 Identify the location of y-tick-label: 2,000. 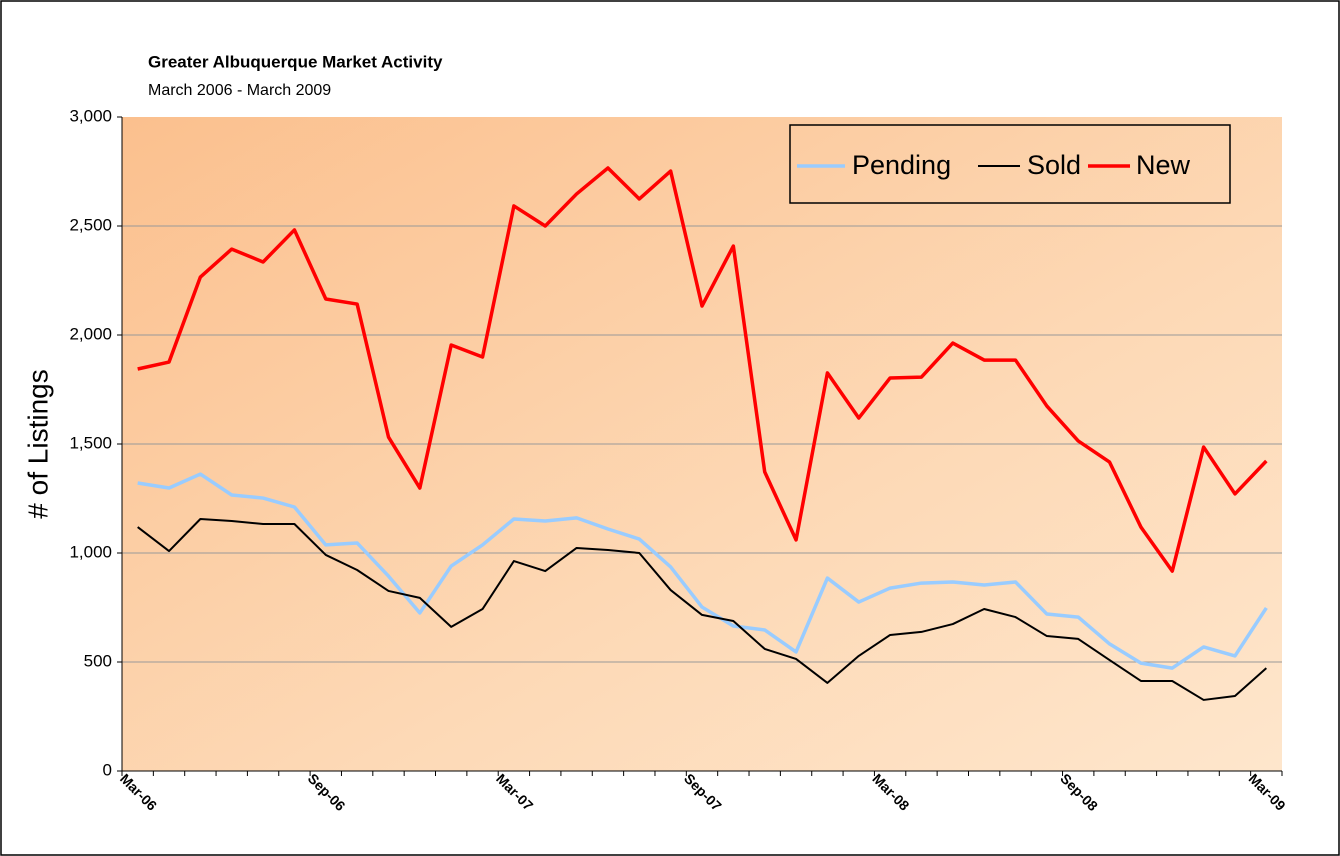
(90, 333).